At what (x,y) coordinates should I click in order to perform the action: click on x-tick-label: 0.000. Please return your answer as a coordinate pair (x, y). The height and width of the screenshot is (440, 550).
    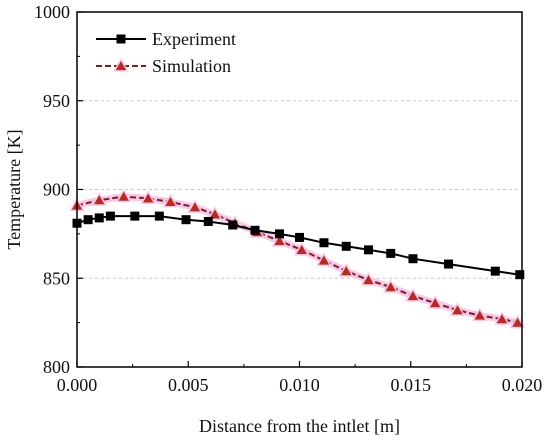
    Looking at the image, I should click on (77, 385).